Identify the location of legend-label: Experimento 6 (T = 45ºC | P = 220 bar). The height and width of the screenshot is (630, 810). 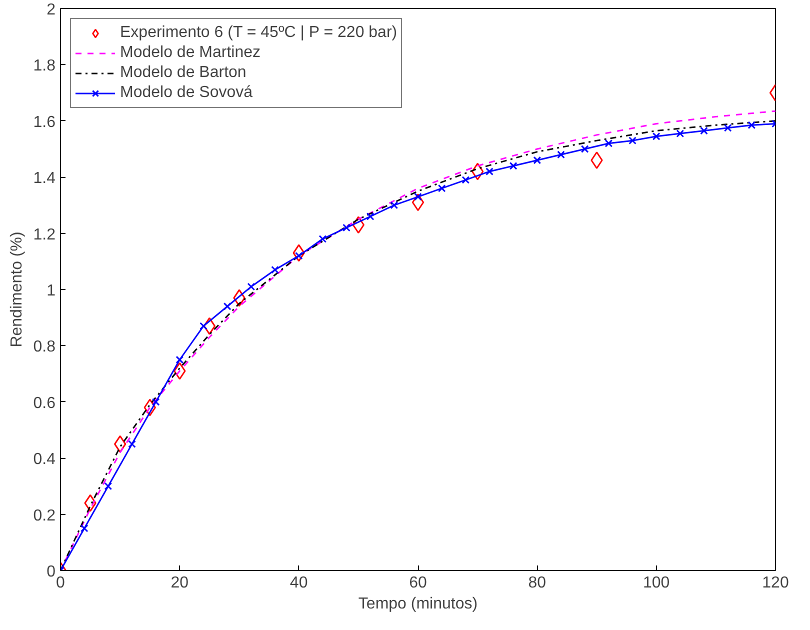
(259, 33).